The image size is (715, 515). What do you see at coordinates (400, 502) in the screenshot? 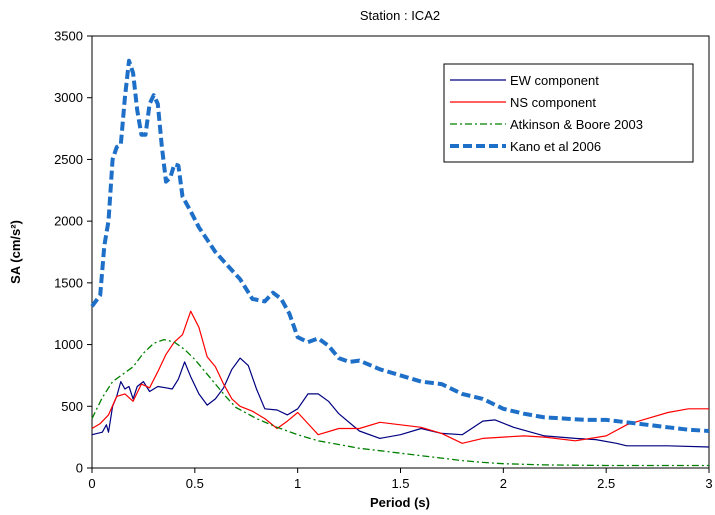
I see `x-axis-title: Period (s)` at bounding box center [400, 502].